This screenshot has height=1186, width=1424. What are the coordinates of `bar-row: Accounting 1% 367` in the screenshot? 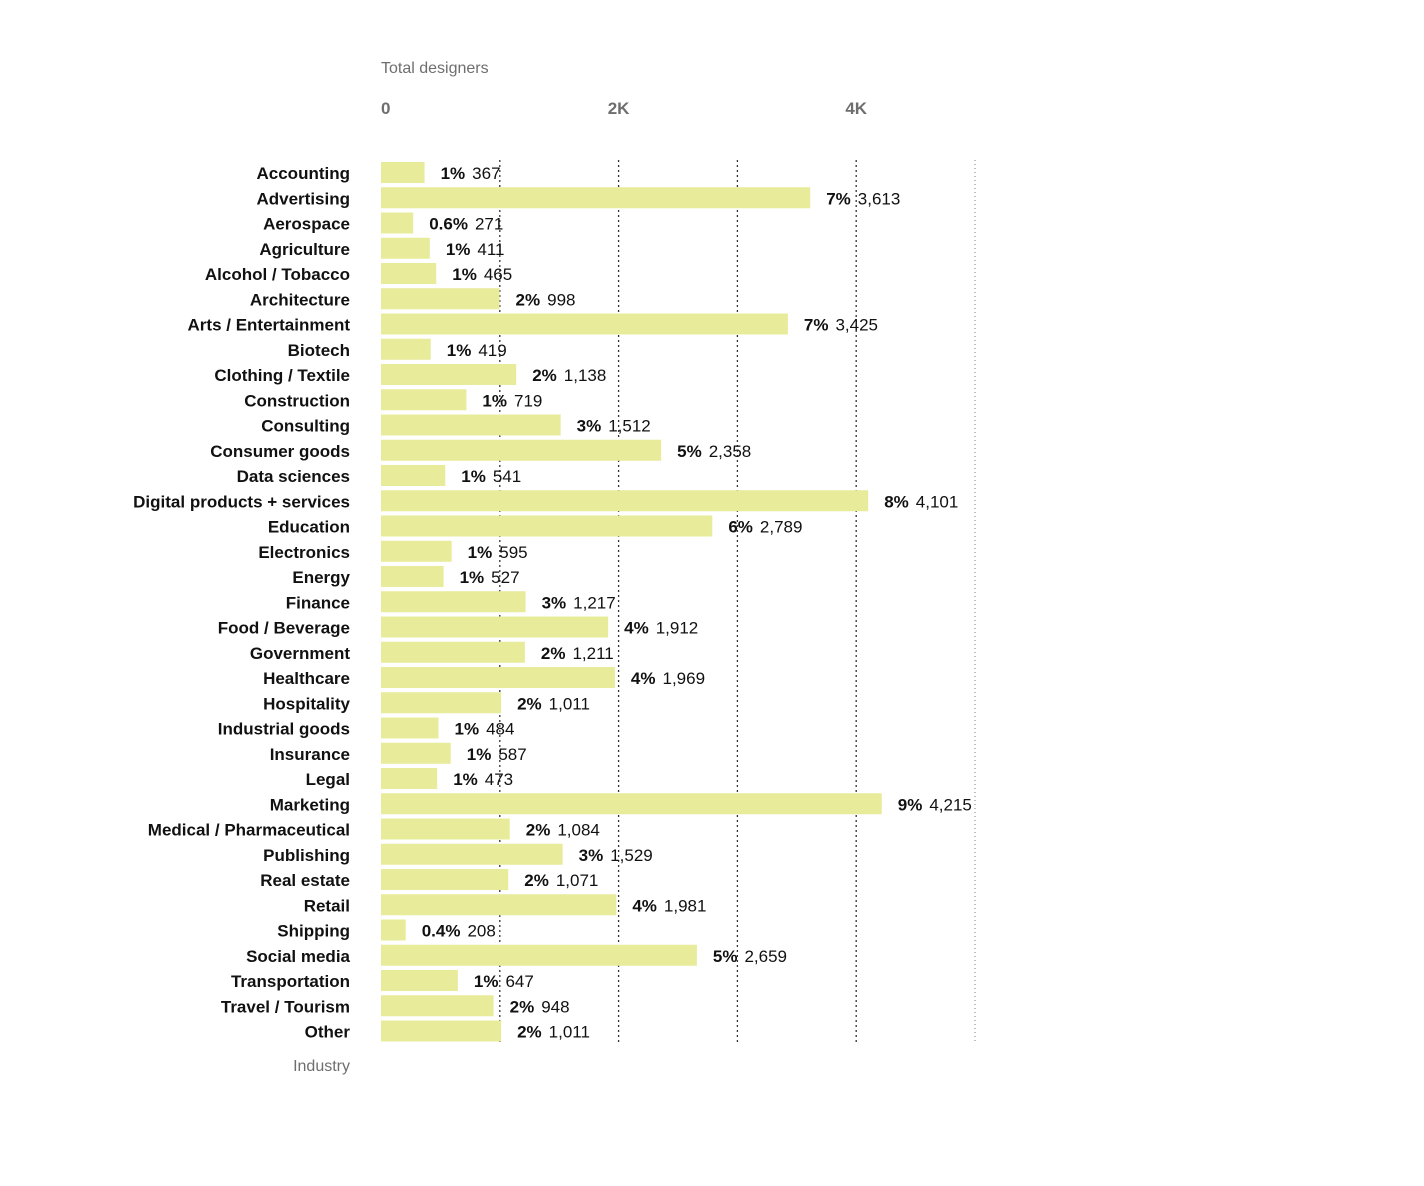 It's located at (379, 172).